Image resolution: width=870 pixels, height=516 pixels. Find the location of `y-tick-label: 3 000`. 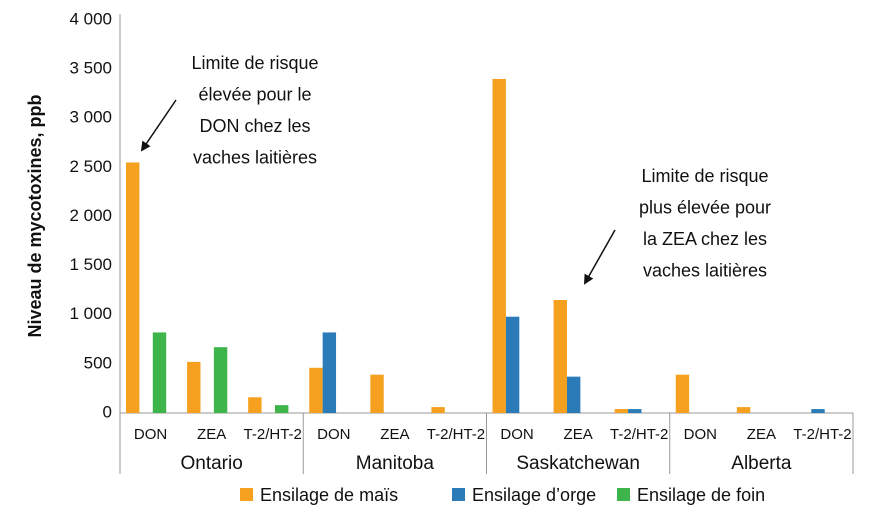

y-tick-label: 3 000 is located at coordinates (90, 117).